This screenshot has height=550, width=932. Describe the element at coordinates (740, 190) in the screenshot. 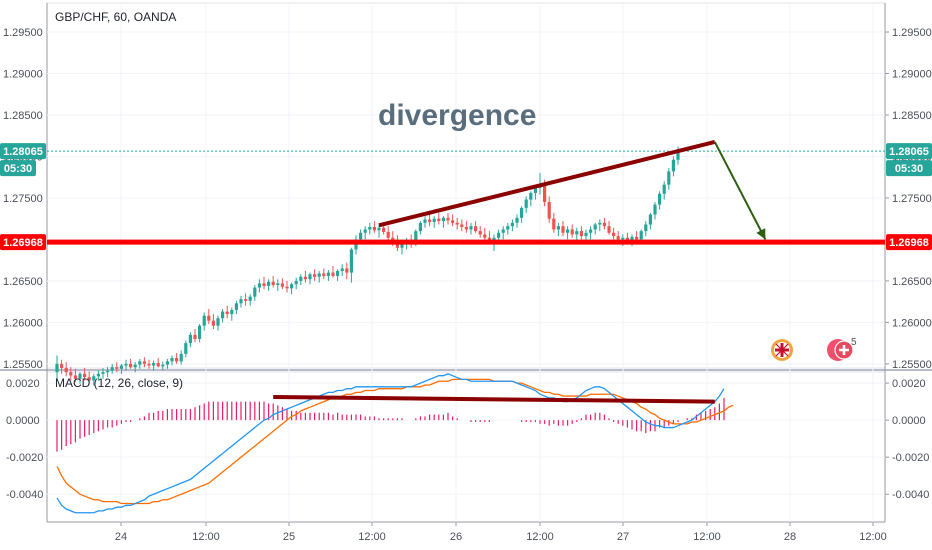

I see `forecast-arrow` at that location.